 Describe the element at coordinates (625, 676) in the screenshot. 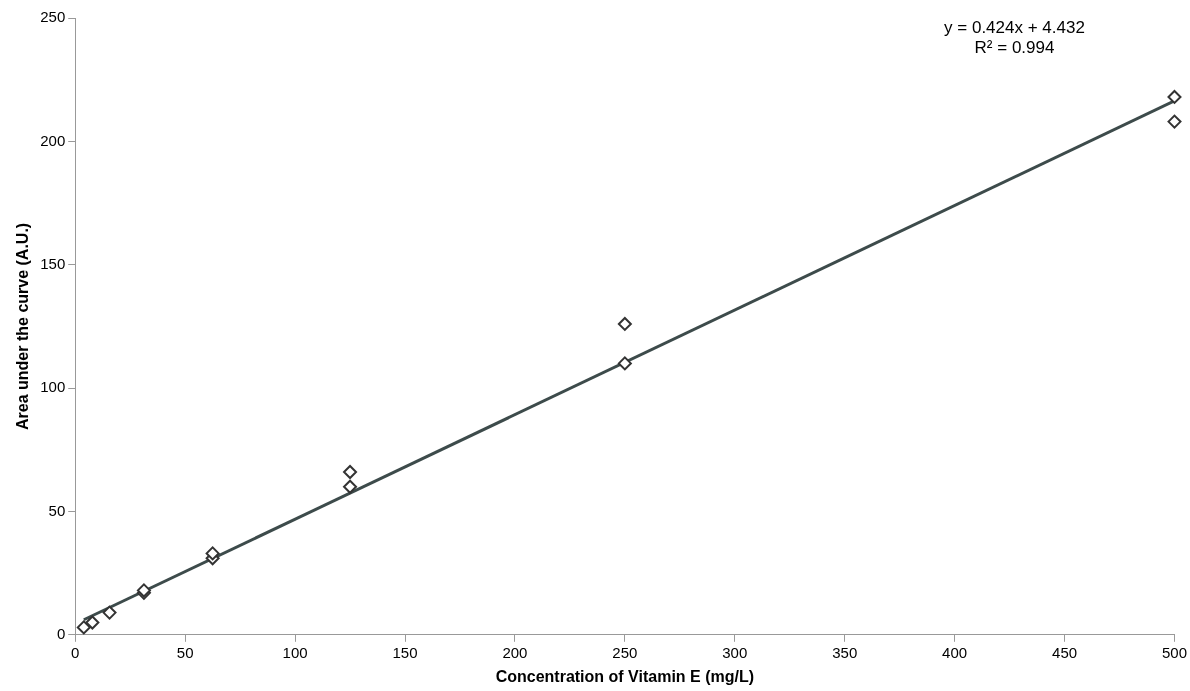

I see `x-axis-title: Concentration of Vitamin E (mg/L)` at that location.